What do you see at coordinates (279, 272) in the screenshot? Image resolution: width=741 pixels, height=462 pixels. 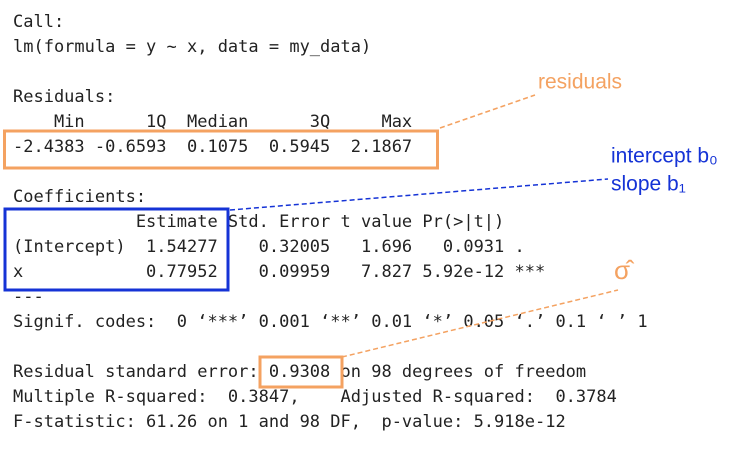 I see `output-line: x 0.77952 0.09959 7.827 5.92e-12 ***` at bounding box center [279, 272].